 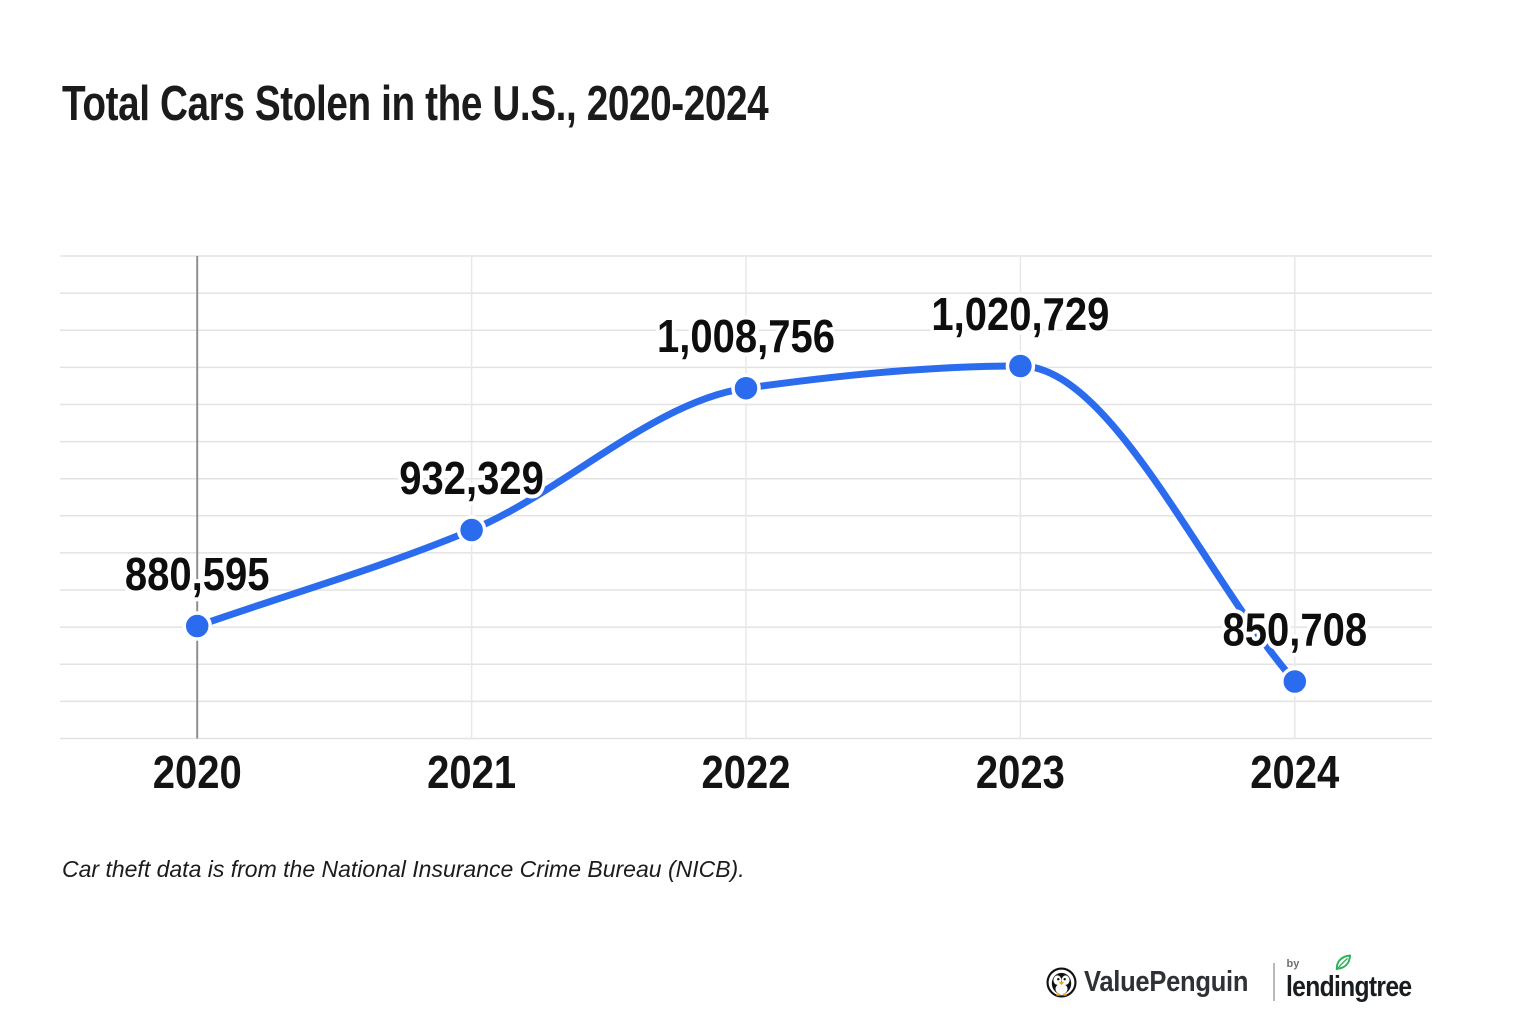 I want to click on value-label: 850,708, so click(x=1294, y=630).